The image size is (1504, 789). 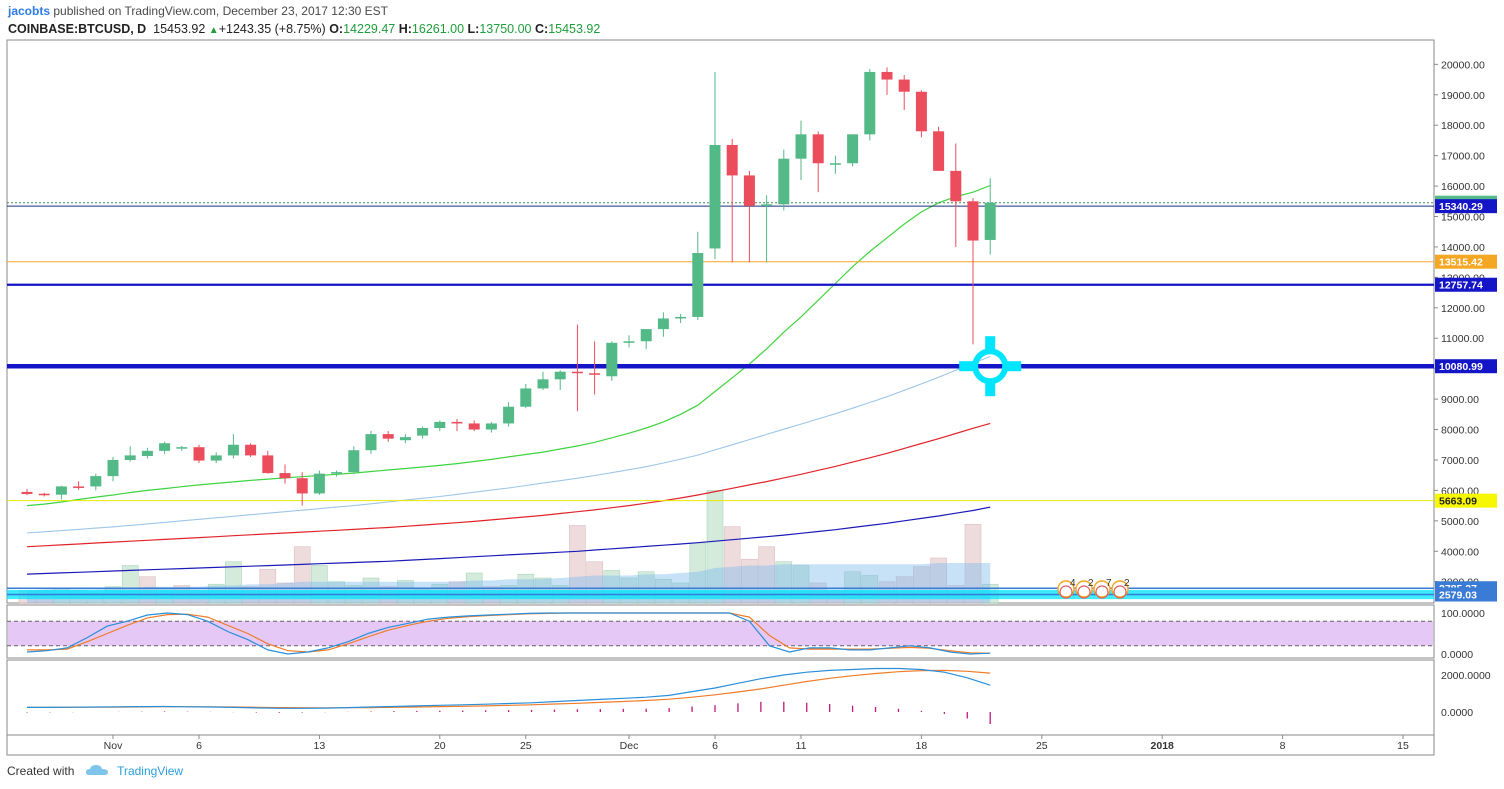 I want to click on time-tick-label: 8, so click(x=1283, y=746).